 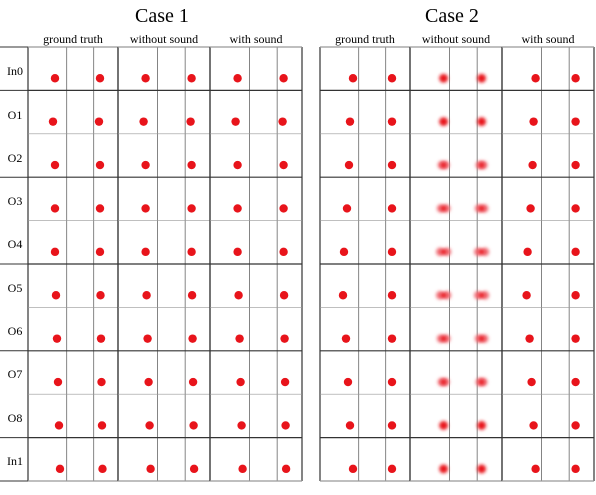 What do you see at coordinates (73, 39) in the screenshot?
I see `case-1-col-ground-truth: ground truth` at bounding box center [73, 39].